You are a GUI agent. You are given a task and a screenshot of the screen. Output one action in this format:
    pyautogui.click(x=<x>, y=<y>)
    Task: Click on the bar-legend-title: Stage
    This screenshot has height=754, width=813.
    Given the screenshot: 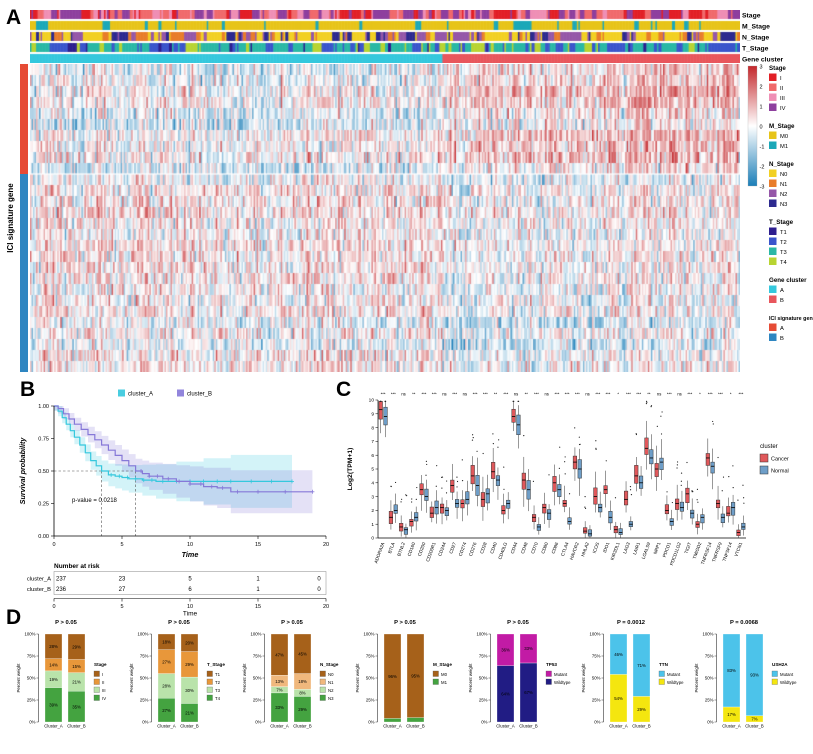 What is the action you would take?
    pyautogui.click(x=100, y=664)
    